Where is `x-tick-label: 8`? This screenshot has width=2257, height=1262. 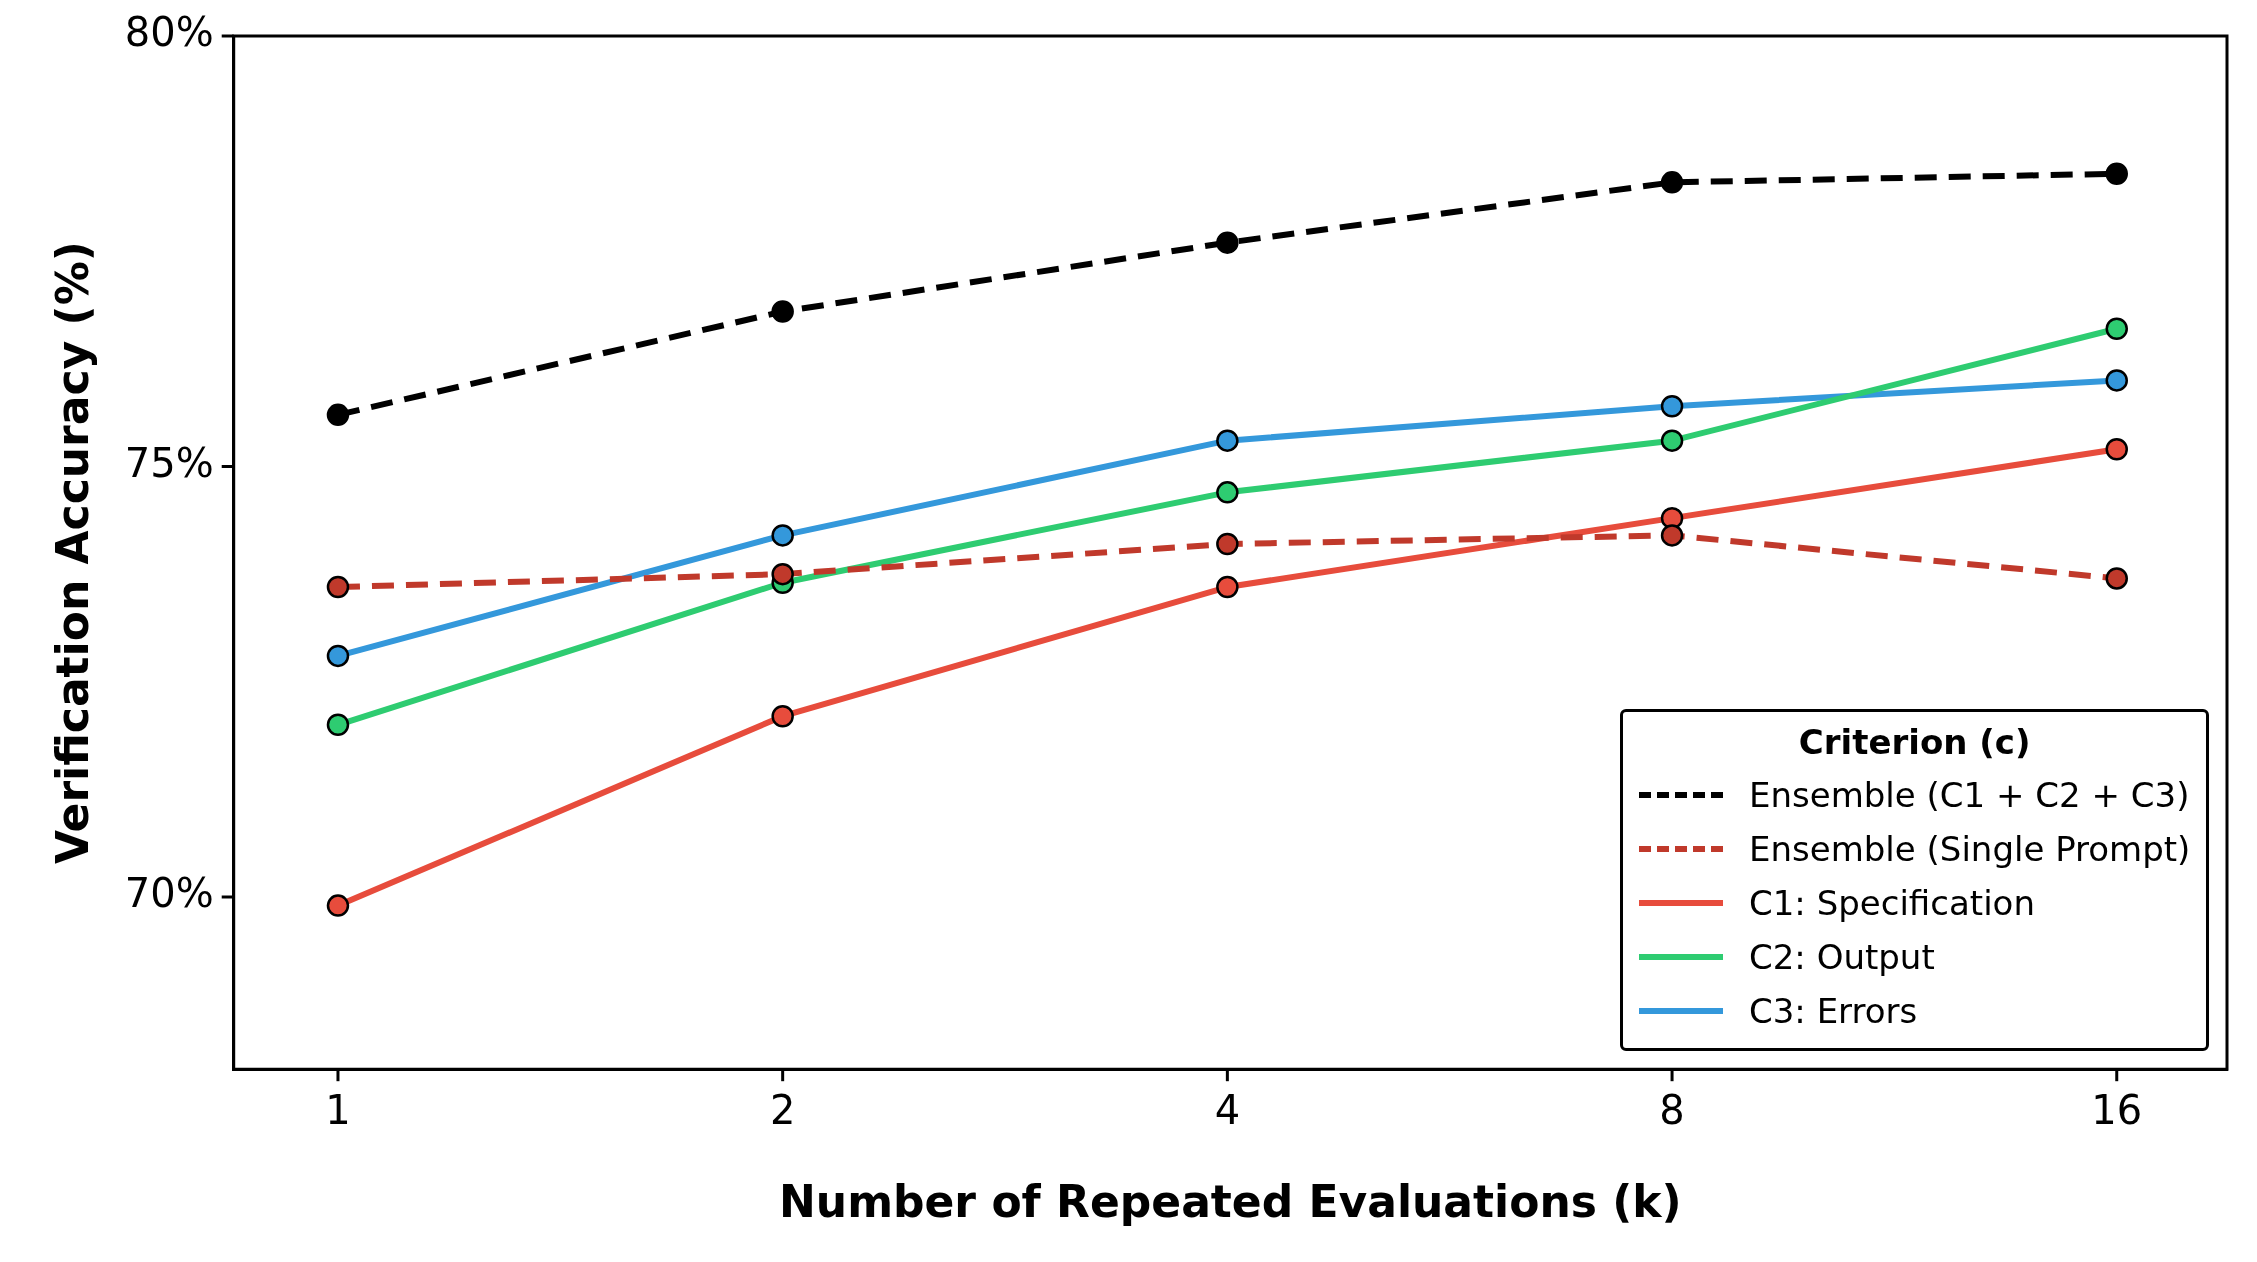
x-tick-label: 8 is located at coordinates (1672, 1109).